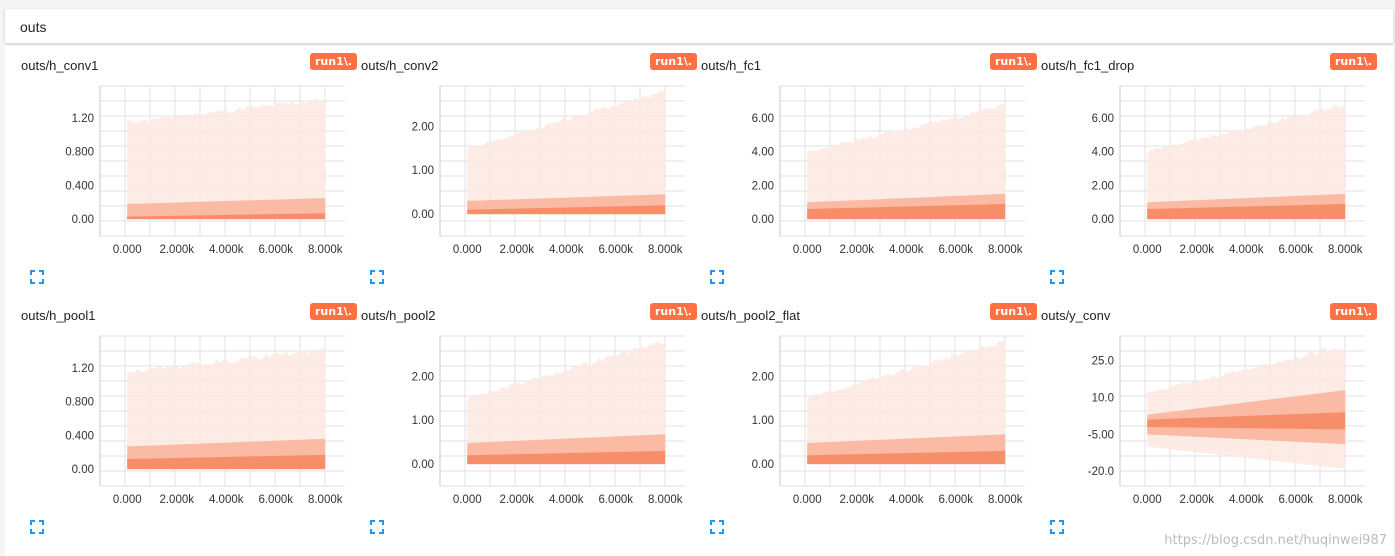 Image resolution: width=1395 pixels, height=556 pixels. I want to click on chart-title: outs/h_pool2_flat, so click(751, 315).